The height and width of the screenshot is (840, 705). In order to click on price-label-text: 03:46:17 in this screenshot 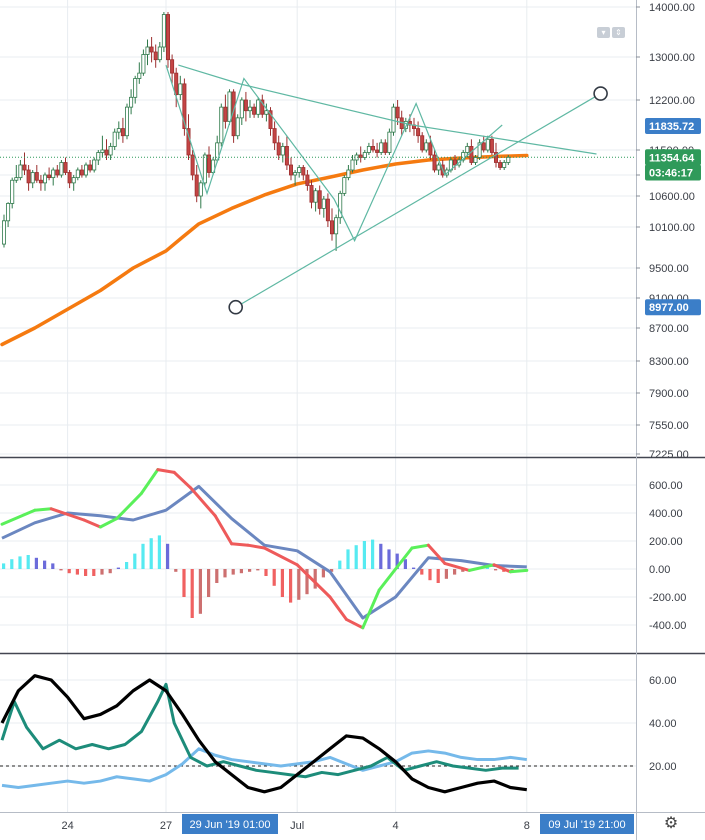, I will do `click(671, 174)`.